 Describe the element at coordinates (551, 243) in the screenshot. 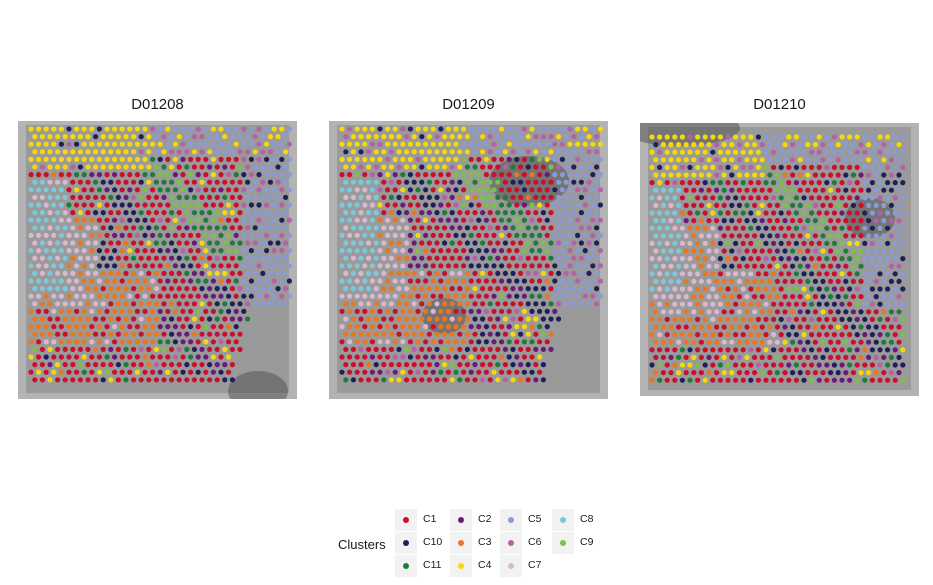

I see `spot-c11` at that location.